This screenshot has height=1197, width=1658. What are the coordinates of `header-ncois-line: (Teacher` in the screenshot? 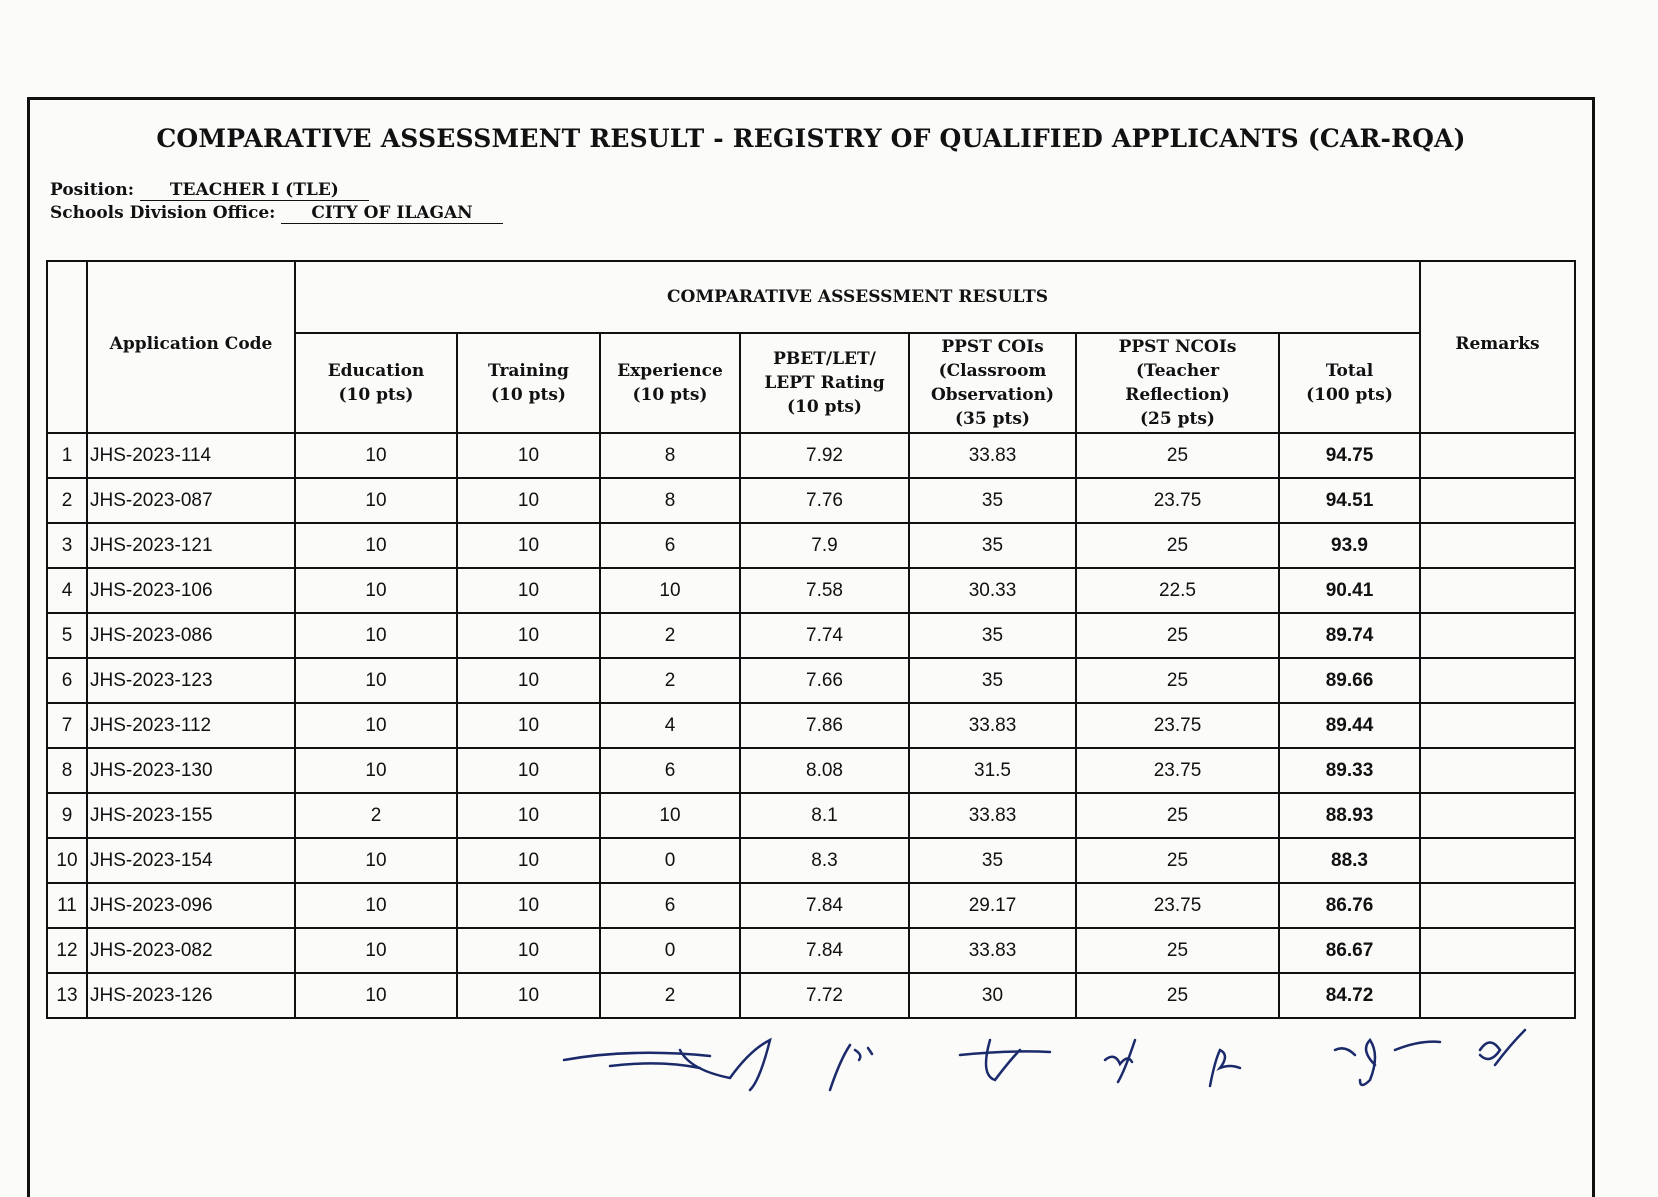 It's located at (1177, 371).